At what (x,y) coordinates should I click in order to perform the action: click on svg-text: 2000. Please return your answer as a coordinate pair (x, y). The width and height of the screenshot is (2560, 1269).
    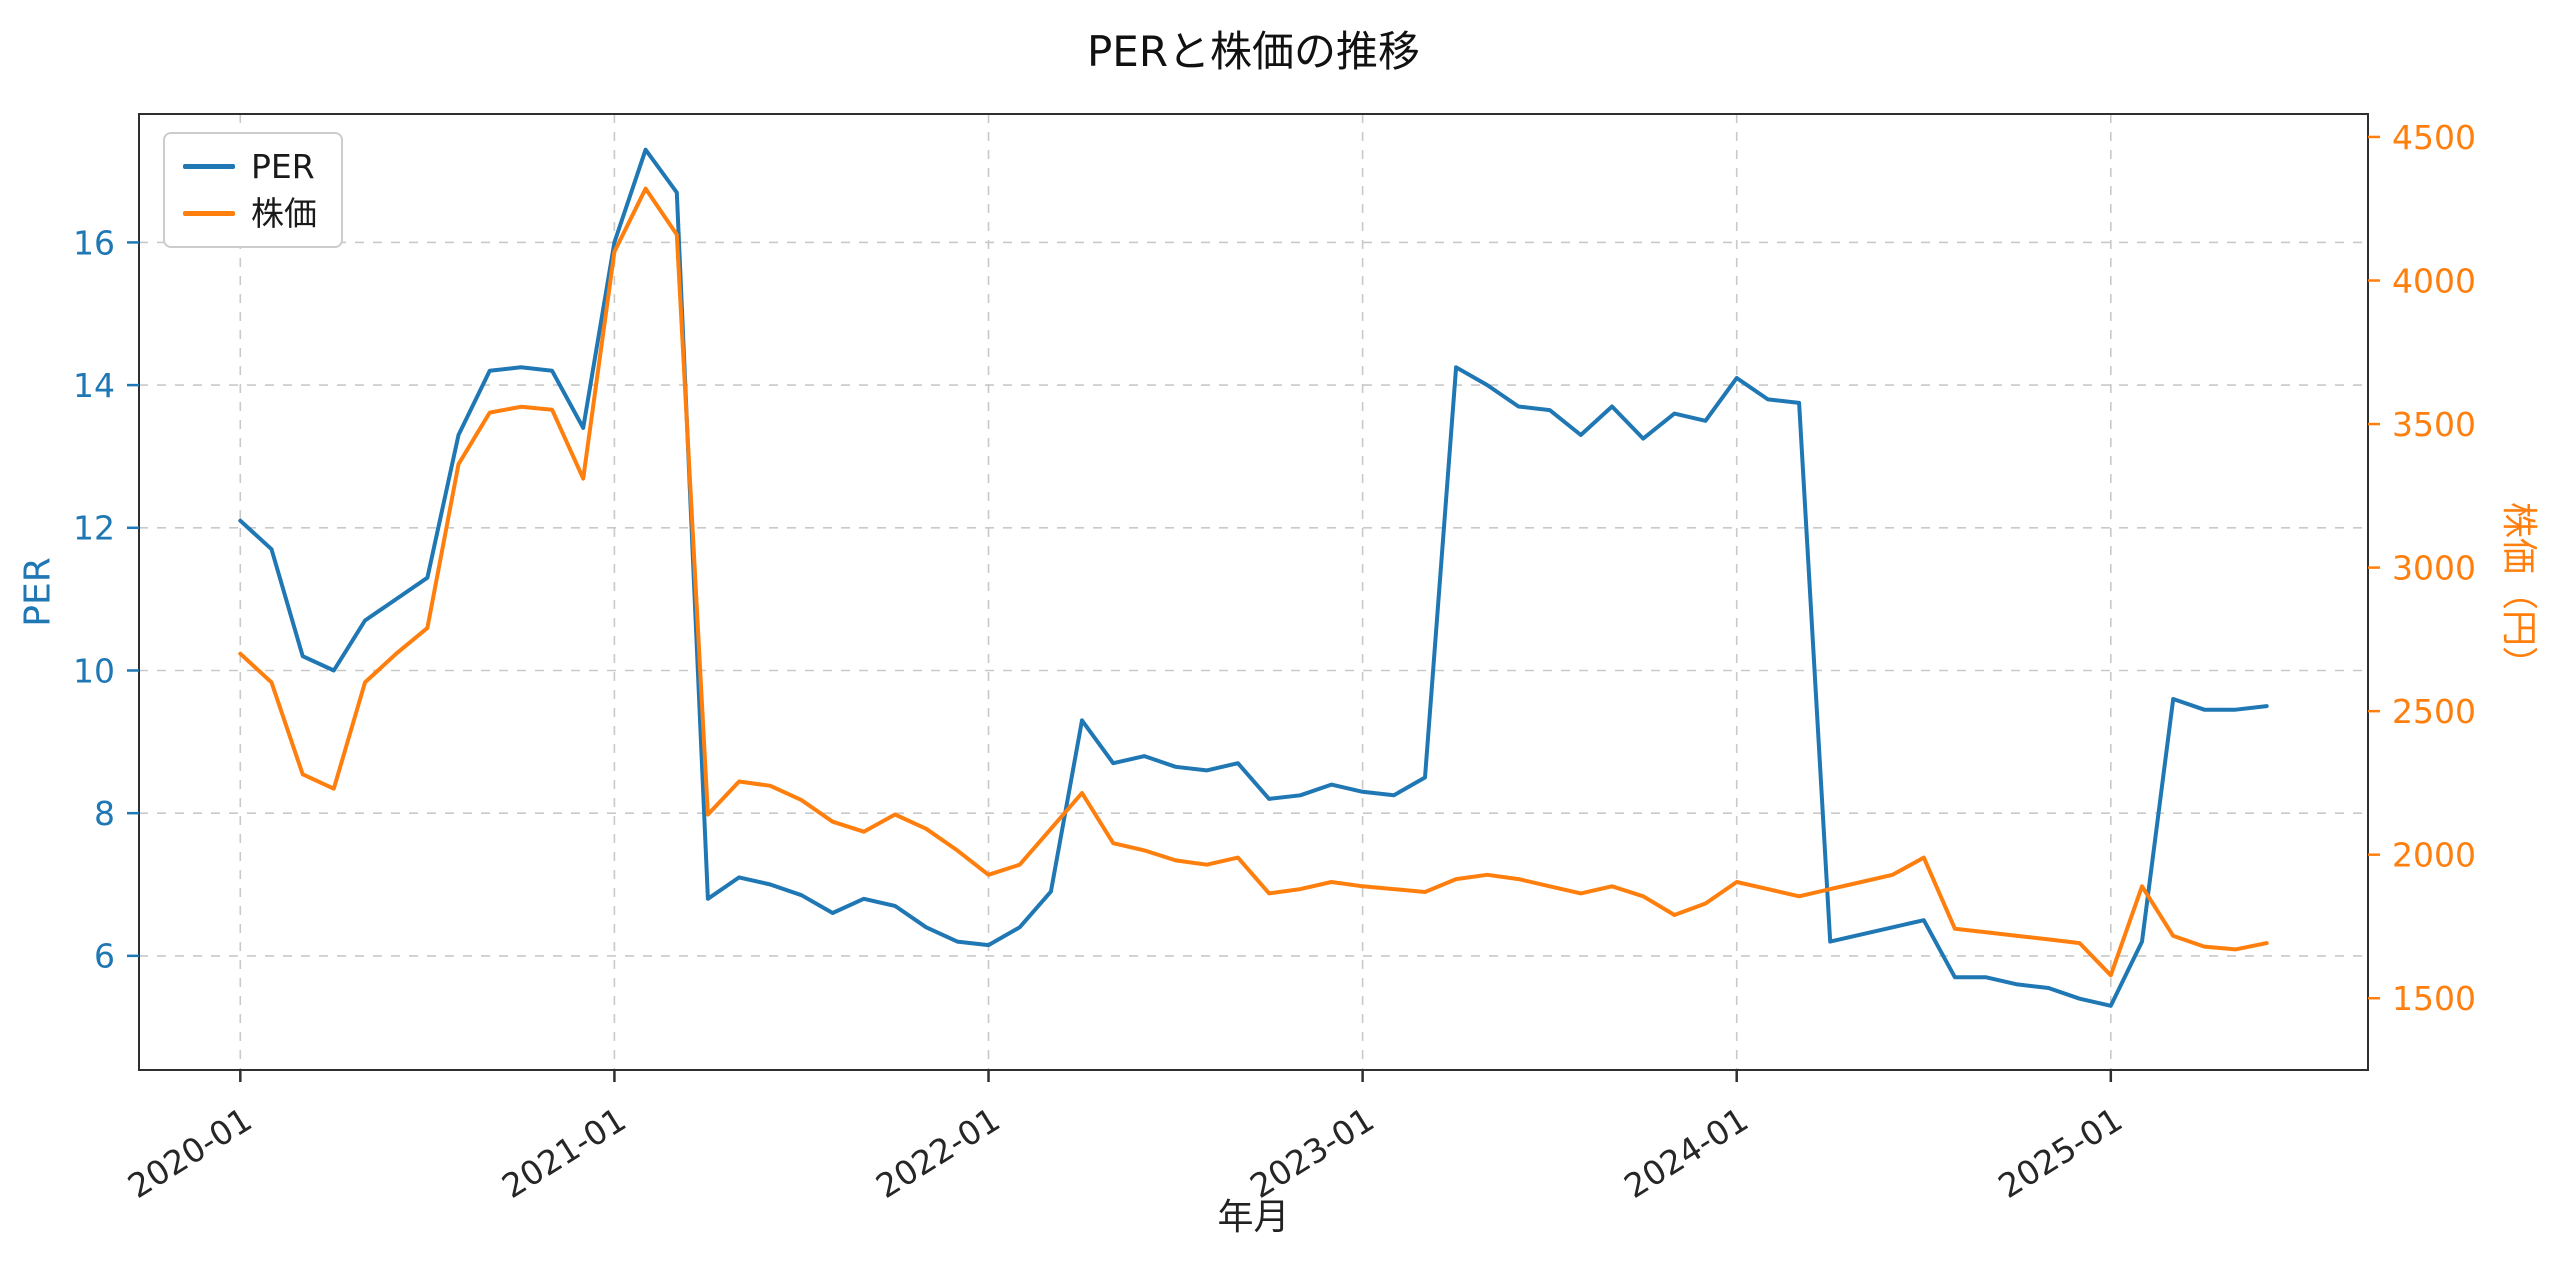
    Looking at the image, I should click on (2434, 855).